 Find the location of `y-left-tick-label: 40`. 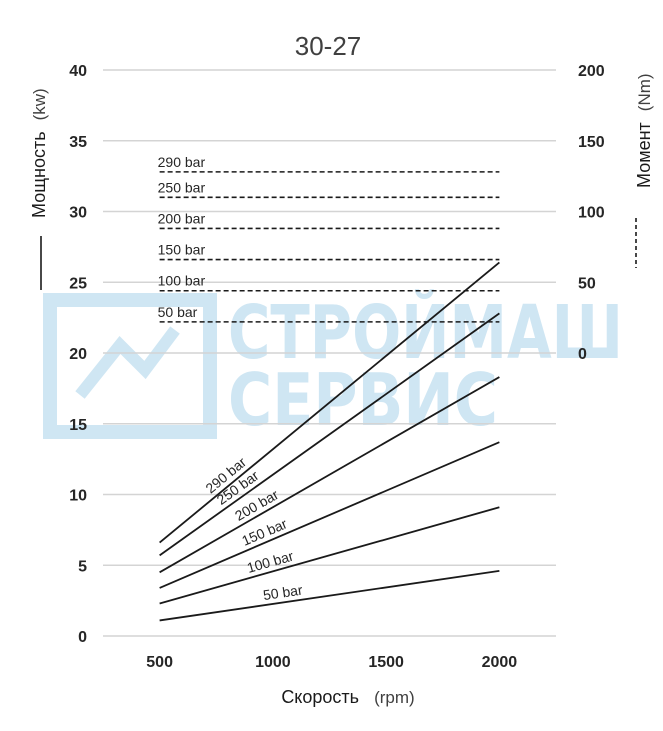

y-left-tick-label: 40 is located at coordinates (78, 71).